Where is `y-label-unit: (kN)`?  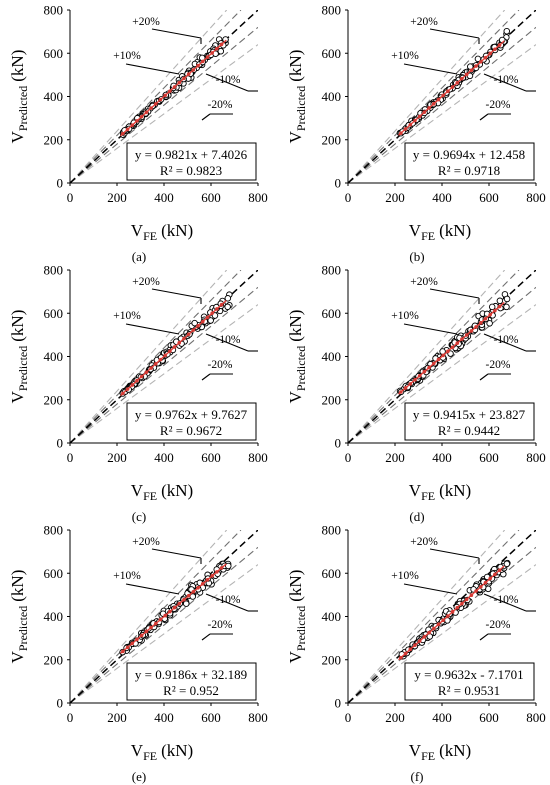 y-label-unit: (kN) is located at coordinates (17, 586).